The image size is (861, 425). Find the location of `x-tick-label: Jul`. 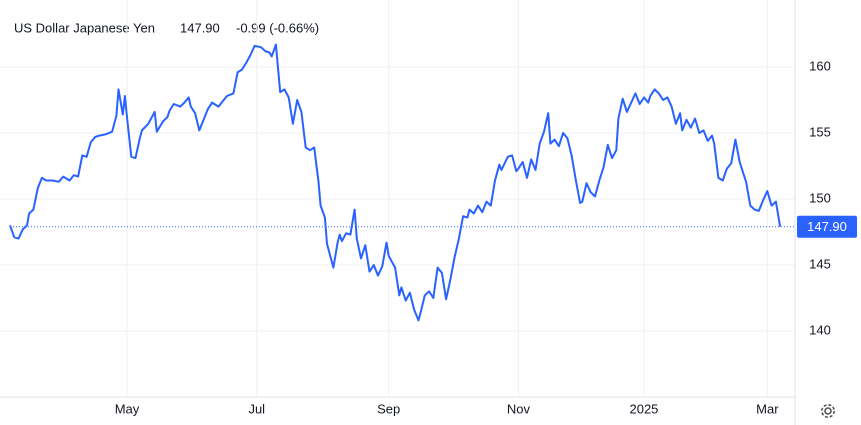

x-tick-label: Jul is located at coordinates (256, 408).